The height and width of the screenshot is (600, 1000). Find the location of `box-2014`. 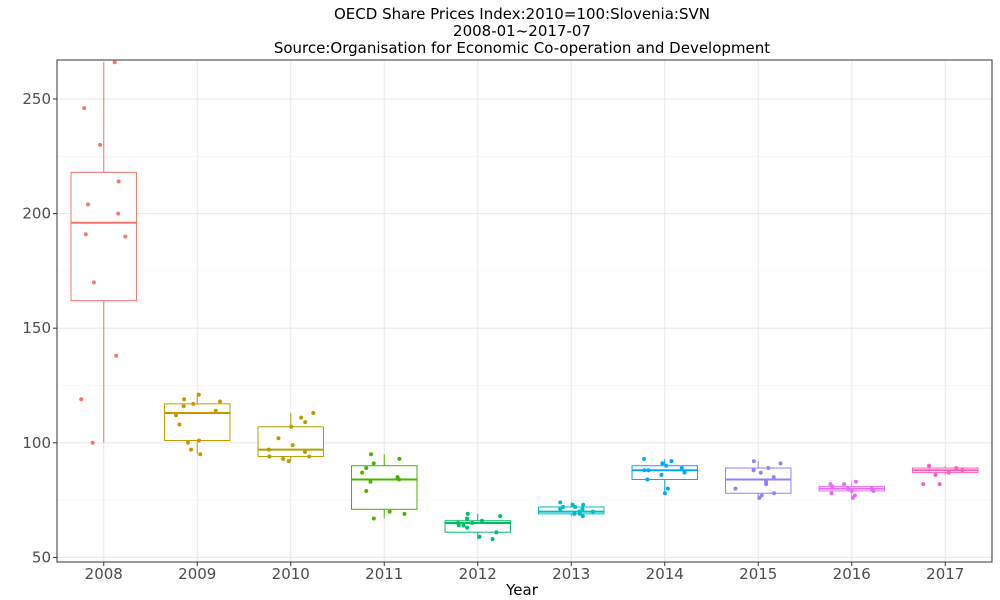

box-2014 is located at coordinates (664, 476).